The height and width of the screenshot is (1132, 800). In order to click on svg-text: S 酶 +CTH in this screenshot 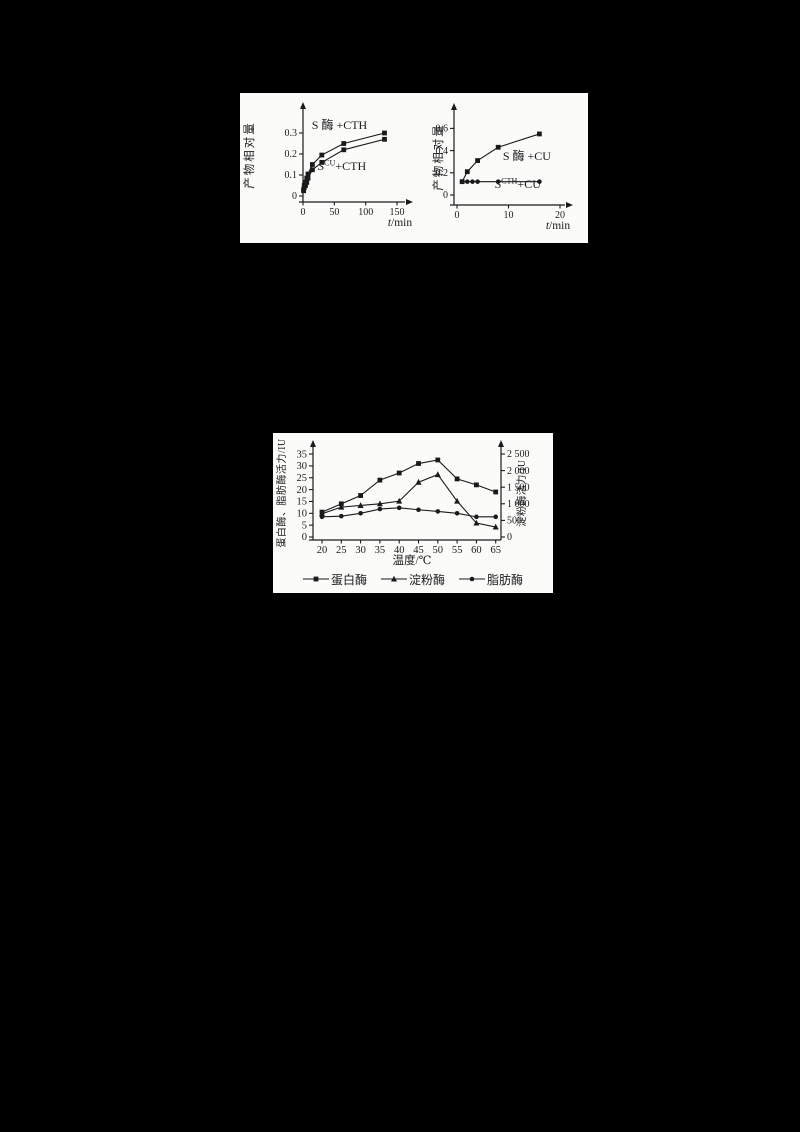, I will do `click(340, 124)`.